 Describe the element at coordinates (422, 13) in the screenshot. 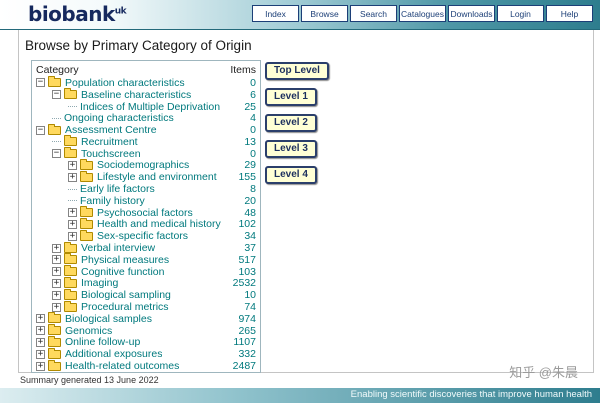

I see `nav-button-catalogues: Catalogues` at that location.